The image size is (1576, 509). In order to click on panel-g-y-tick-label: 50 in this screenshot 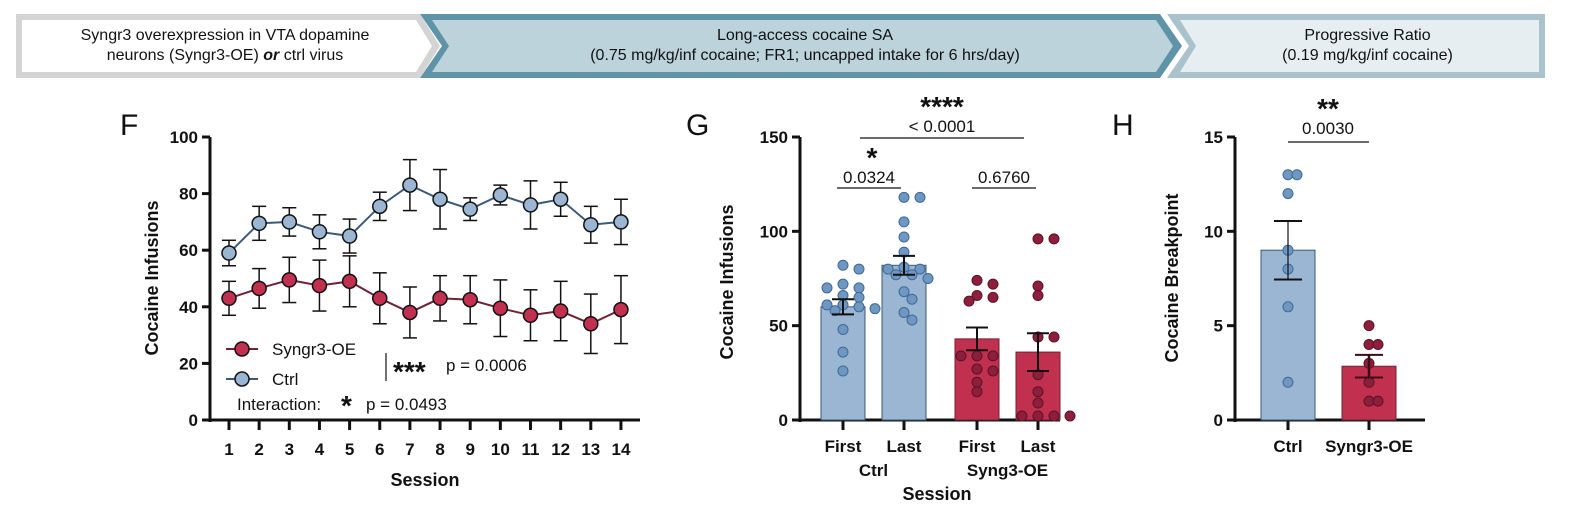, I will do `click(778, 326)`.